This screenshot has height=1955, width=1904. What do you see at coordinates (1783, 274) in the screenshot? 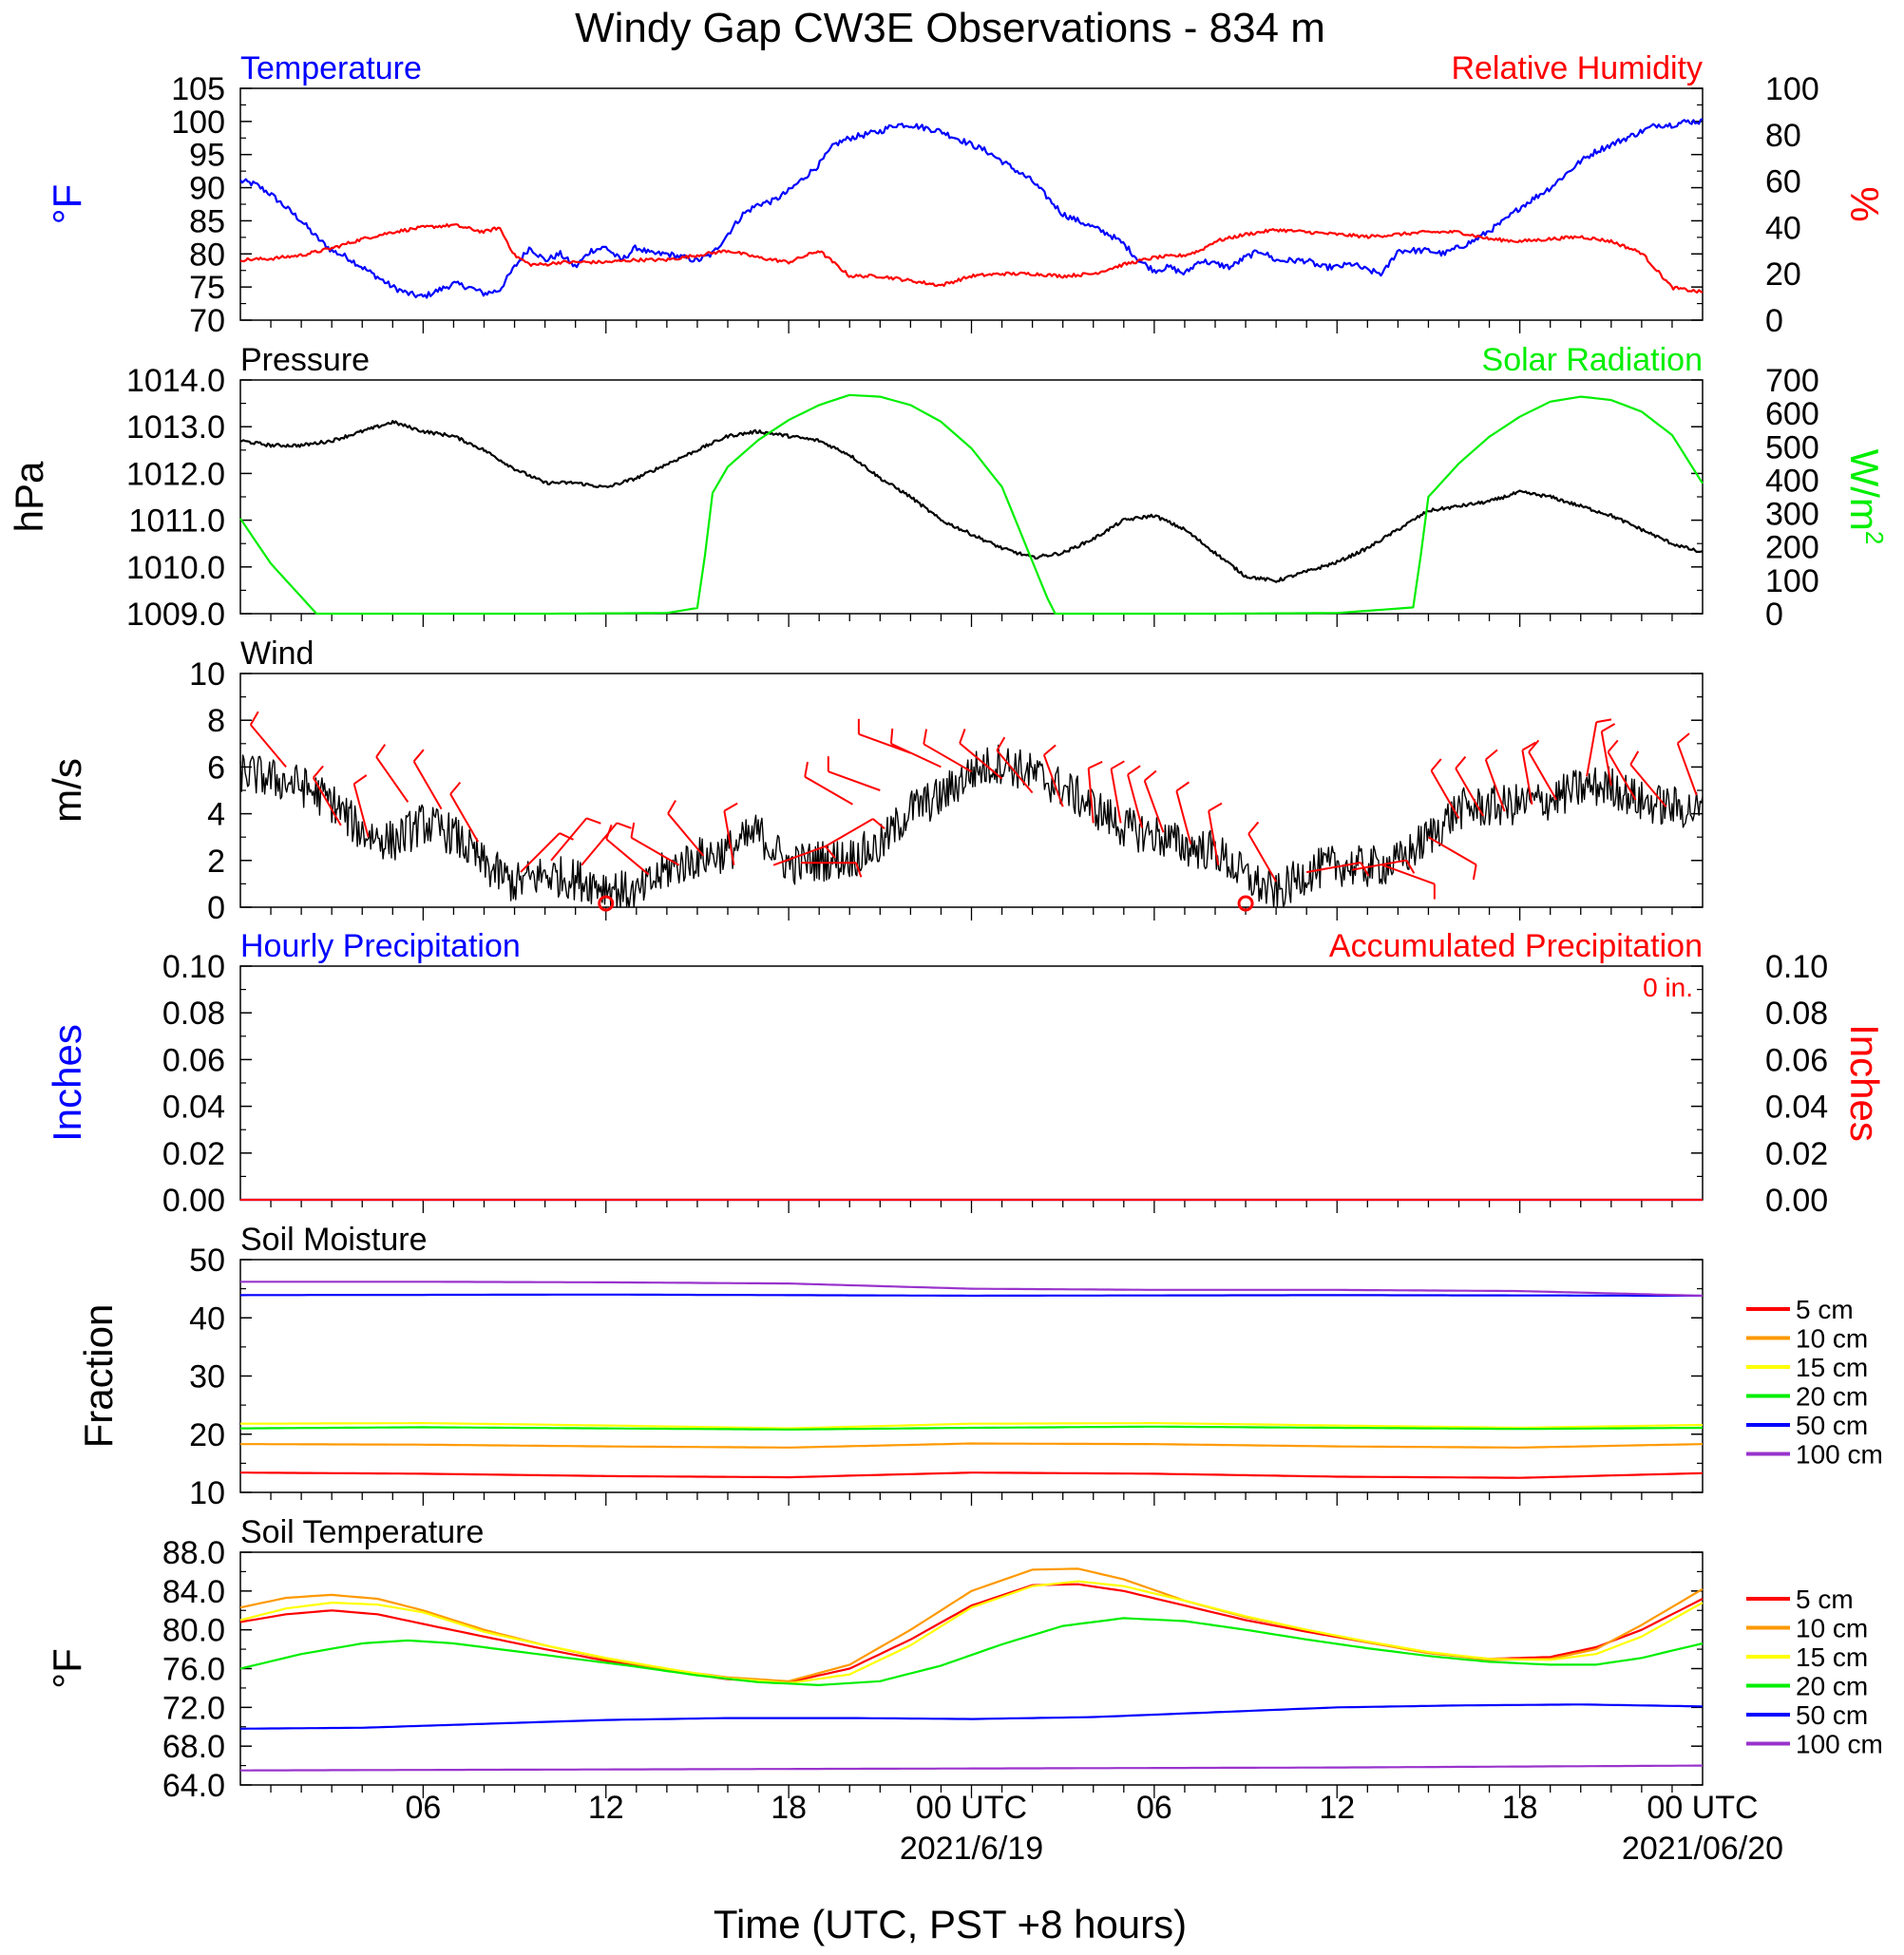
I see `y-tick-label-right: 20` at bounding box center [1783, 274].